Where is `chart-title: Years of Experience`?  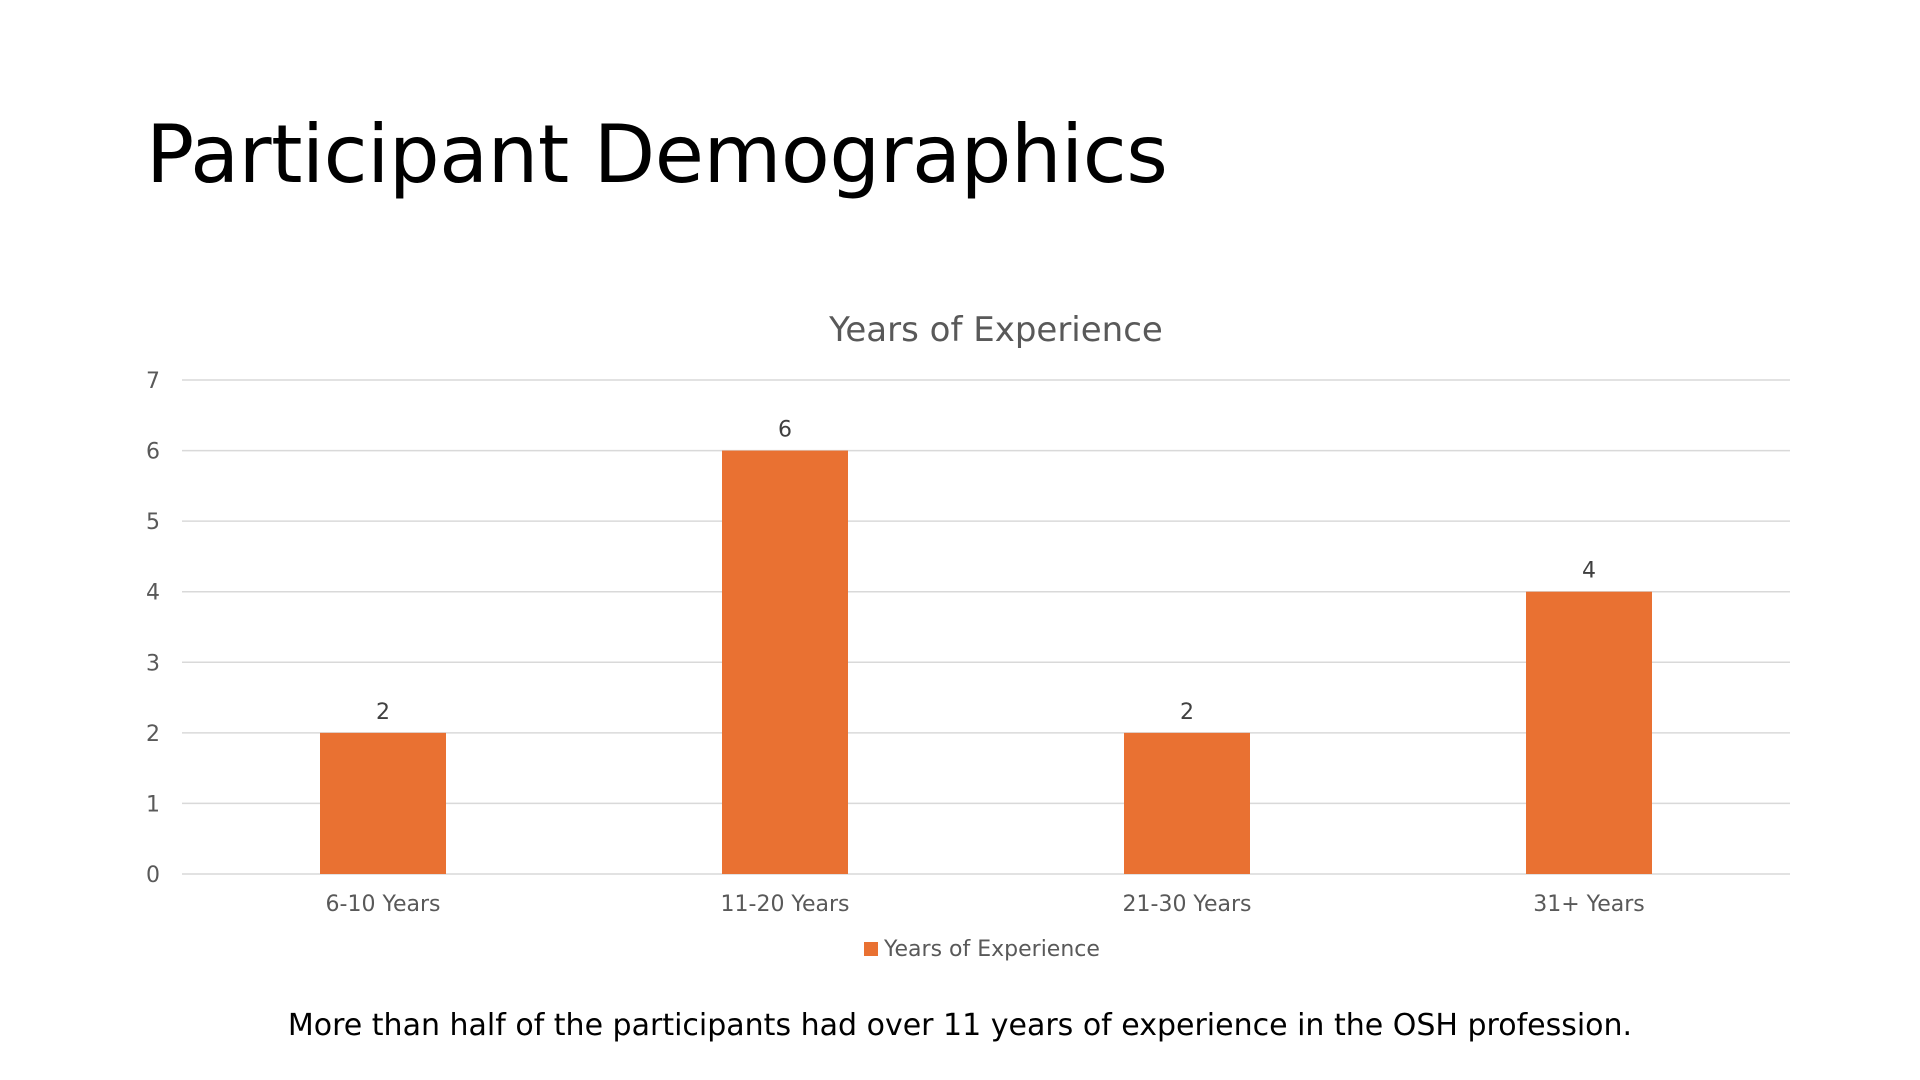 chart-title: Years of Experience is located at coordinates (995, 330).